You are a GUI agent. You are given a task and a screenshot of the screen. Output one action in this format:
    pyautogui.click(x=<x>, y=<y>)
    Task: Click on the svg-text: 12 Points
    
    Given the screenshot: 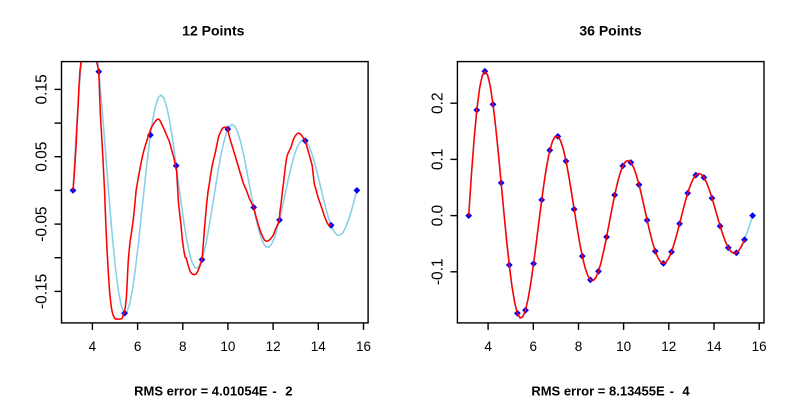 What is the action you would take?
    pyautogui.click(x=213, y=31)
    